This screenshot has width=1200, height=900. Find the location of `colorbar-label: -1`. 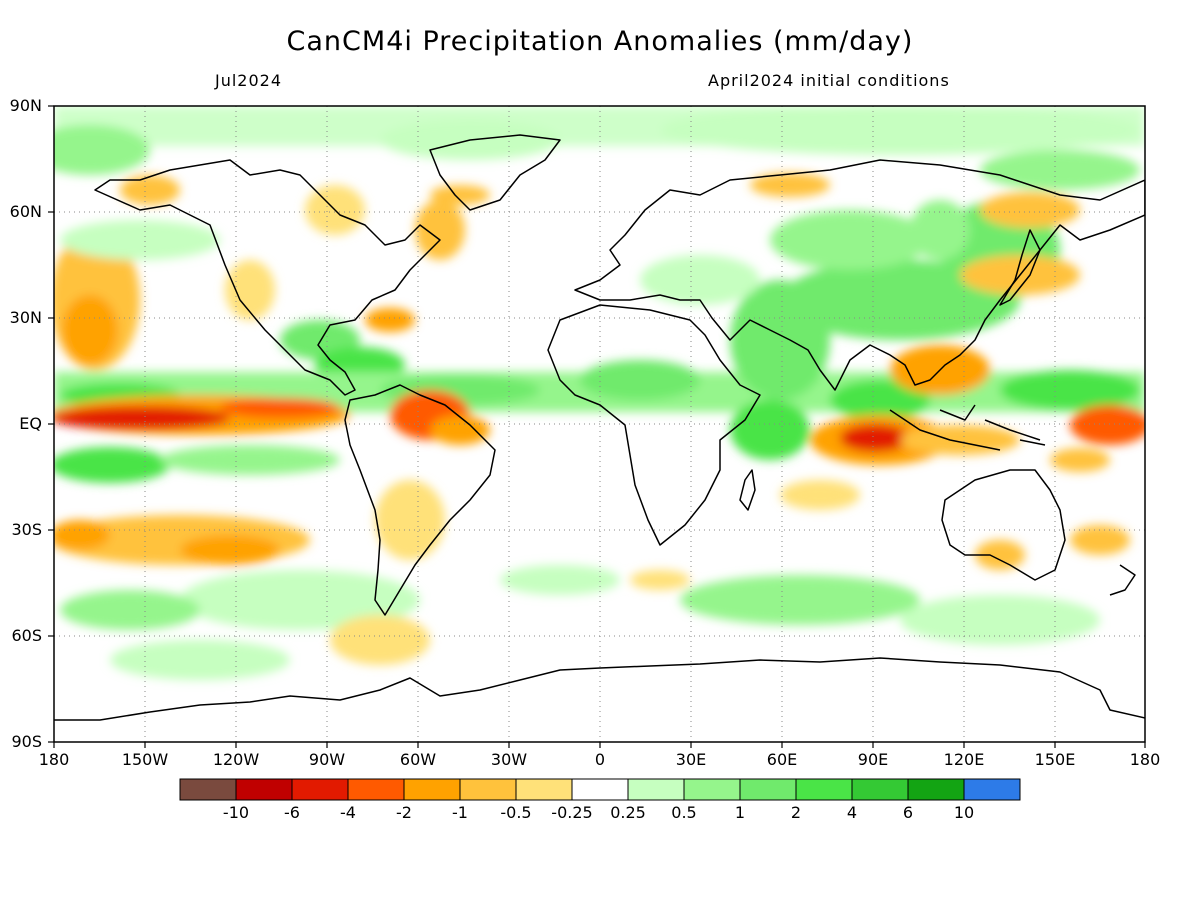

colorbar-label: -1 is located at coordinates (460, 812).